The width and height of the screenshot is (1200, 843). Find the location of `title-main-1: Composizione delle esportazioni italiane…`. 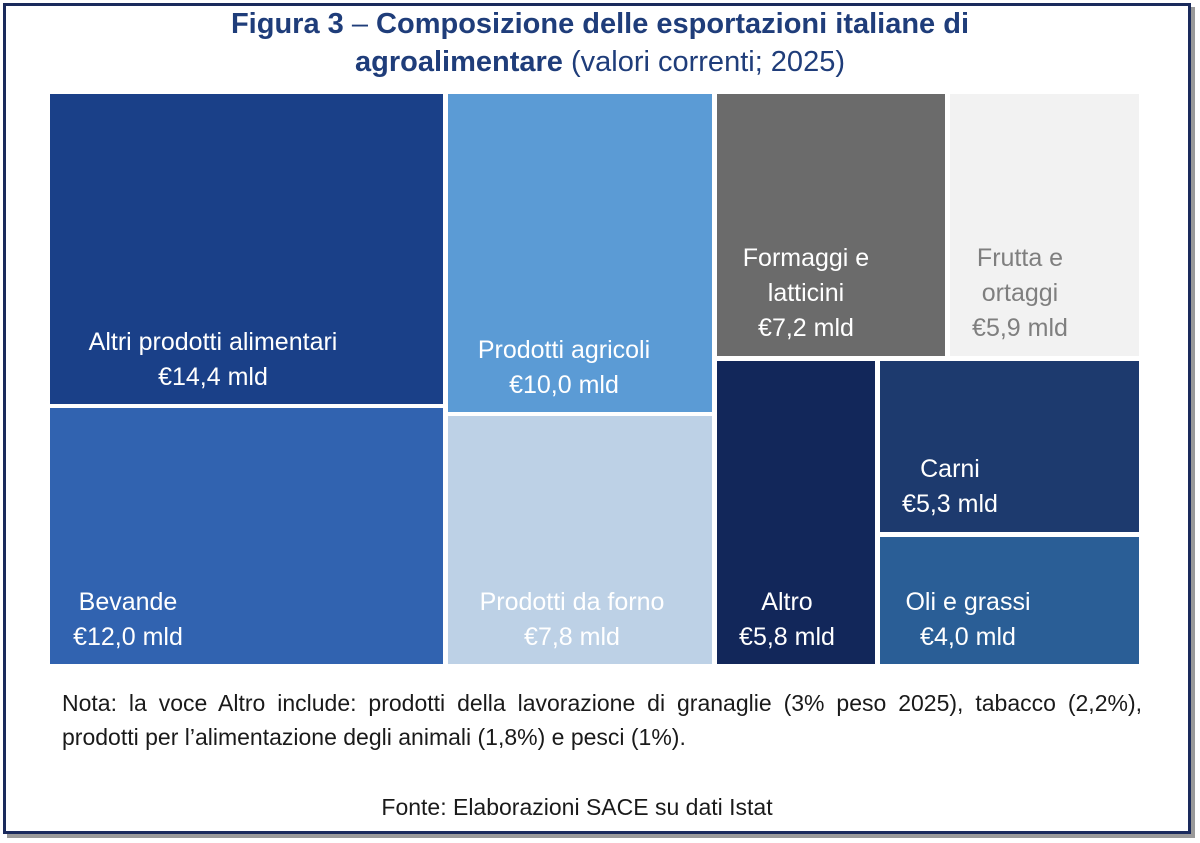

title-main-1: Composizione delle esportazioni italiane… is located at coordinates (673, 24).